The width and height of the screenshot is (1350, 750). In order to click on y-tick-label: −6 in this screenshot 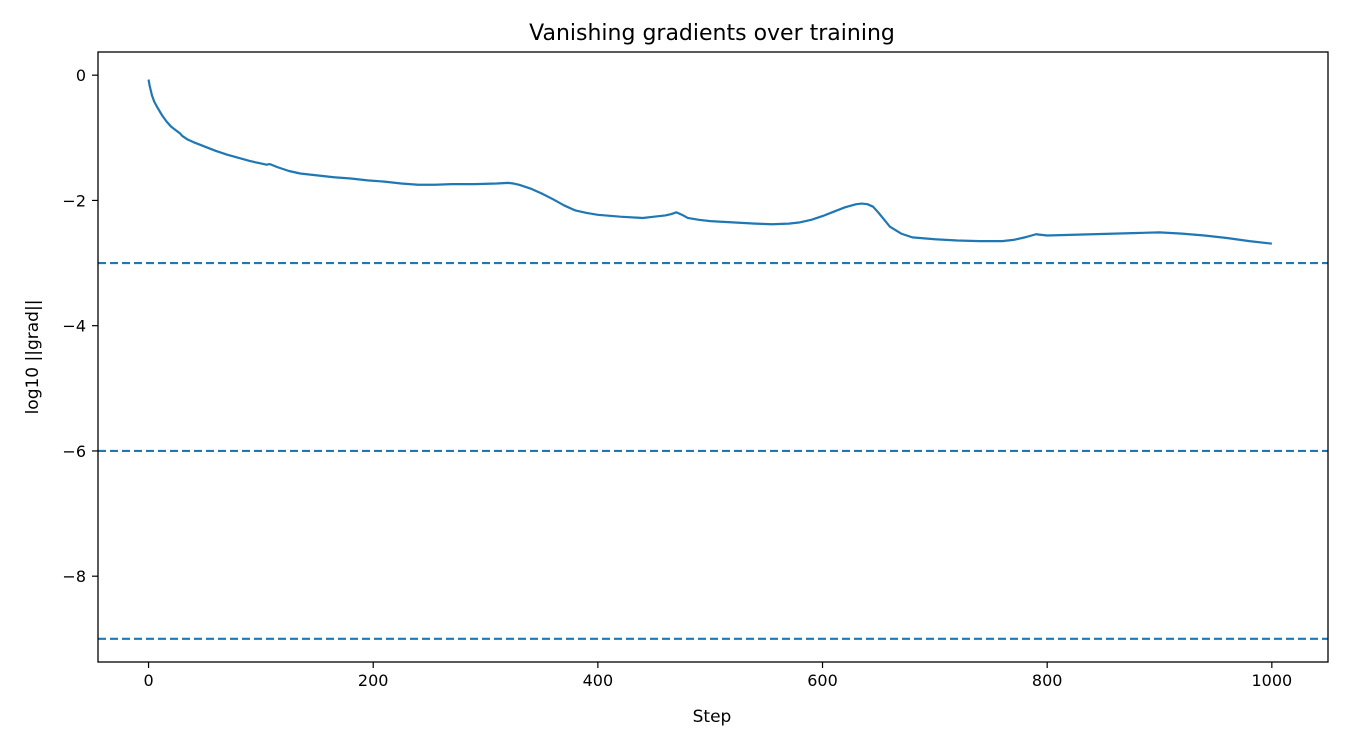, I will do `click(74, 451)`.